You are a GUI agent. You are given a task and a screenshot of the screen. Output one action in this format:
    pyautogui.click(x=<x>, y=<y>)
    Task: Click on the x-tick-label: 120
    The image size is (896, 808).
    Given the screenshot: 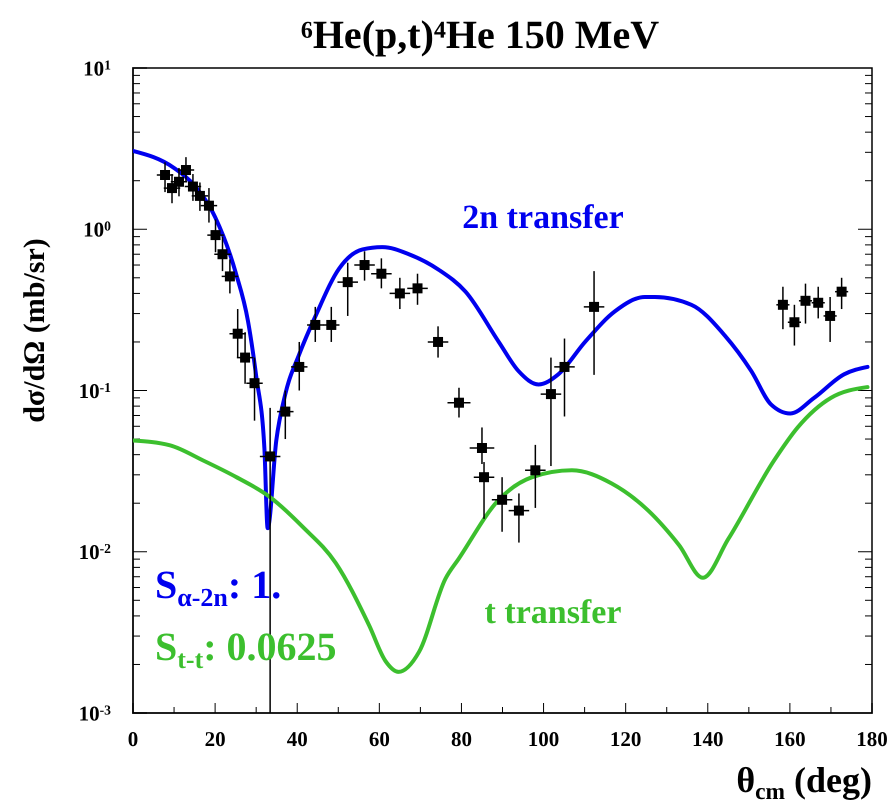 What is the action you would take?
    pyautogui.click(x=626, y=738)
    